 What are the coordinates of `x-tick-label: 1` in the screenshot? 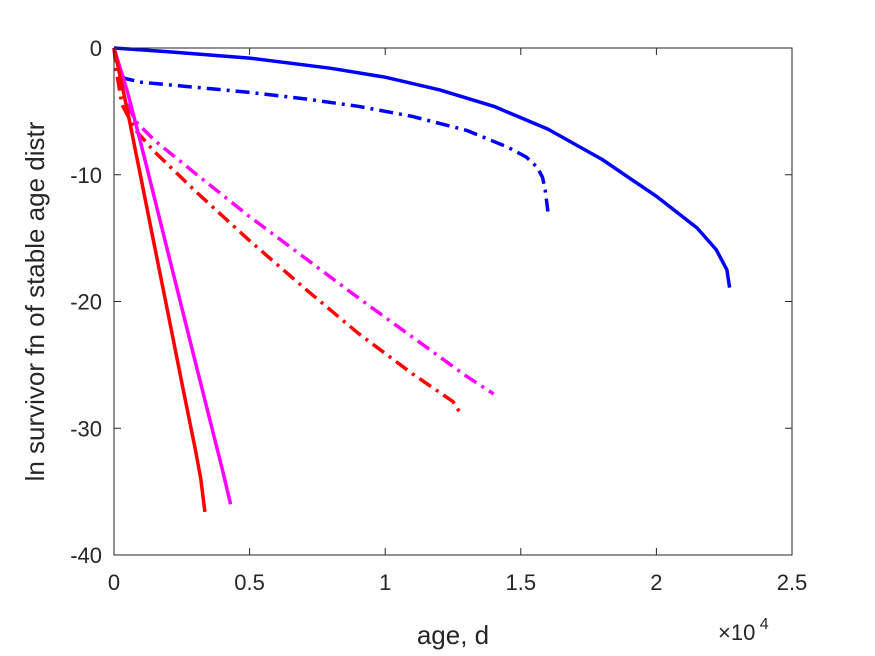 It's located at (385, 582).